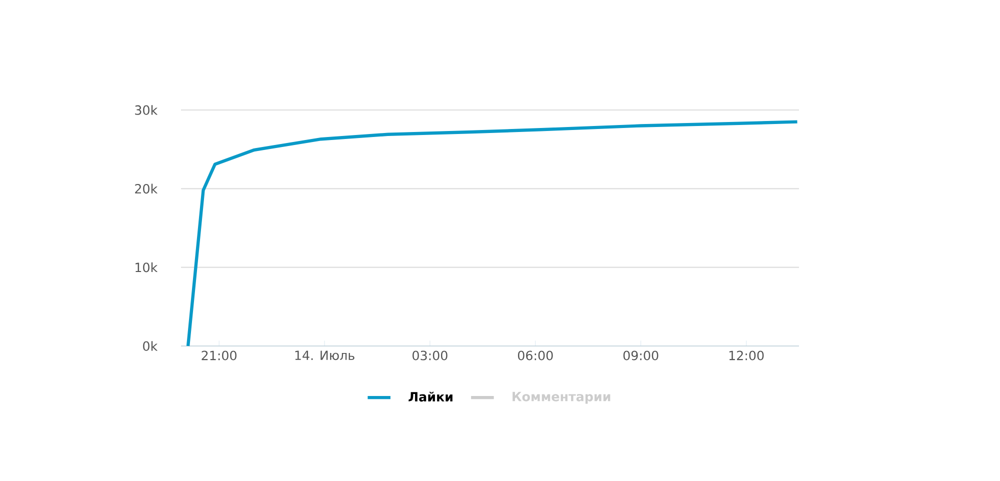 This screenshot has height=481, width=1000. What do you see at coordinates (430, 397) in the screenshot?
I see `legend-label: Лайки` at bounding box center [430, 397].